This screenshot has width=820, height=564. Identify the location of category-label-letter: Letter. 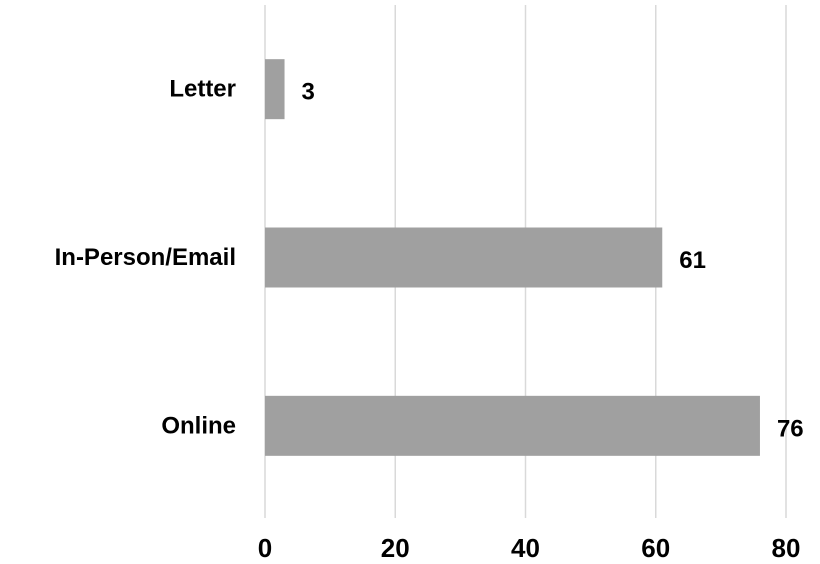
(202, 89).